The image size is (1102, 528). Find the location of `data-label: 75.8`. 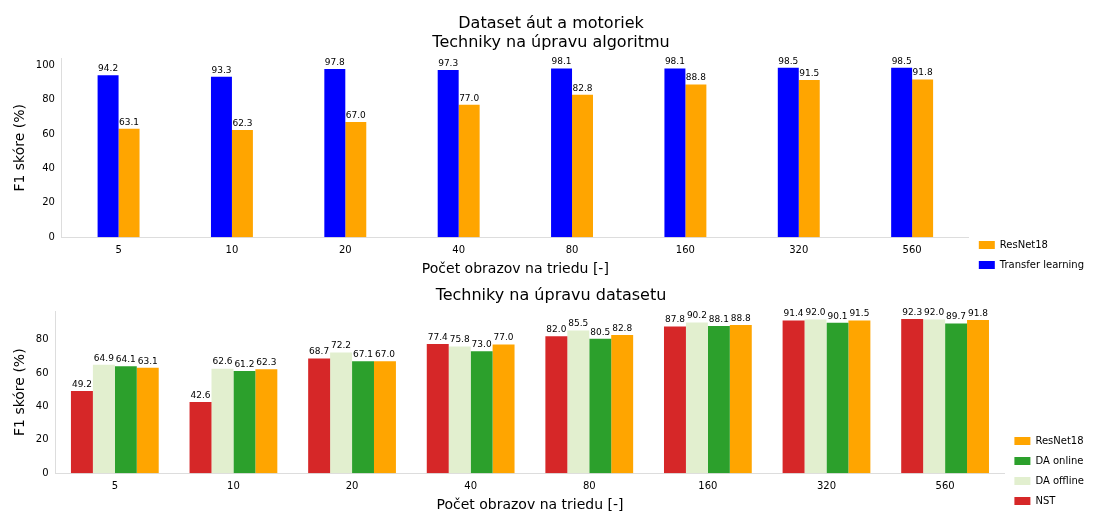

data-label: 75.8 is located at coordinates (459, 339).